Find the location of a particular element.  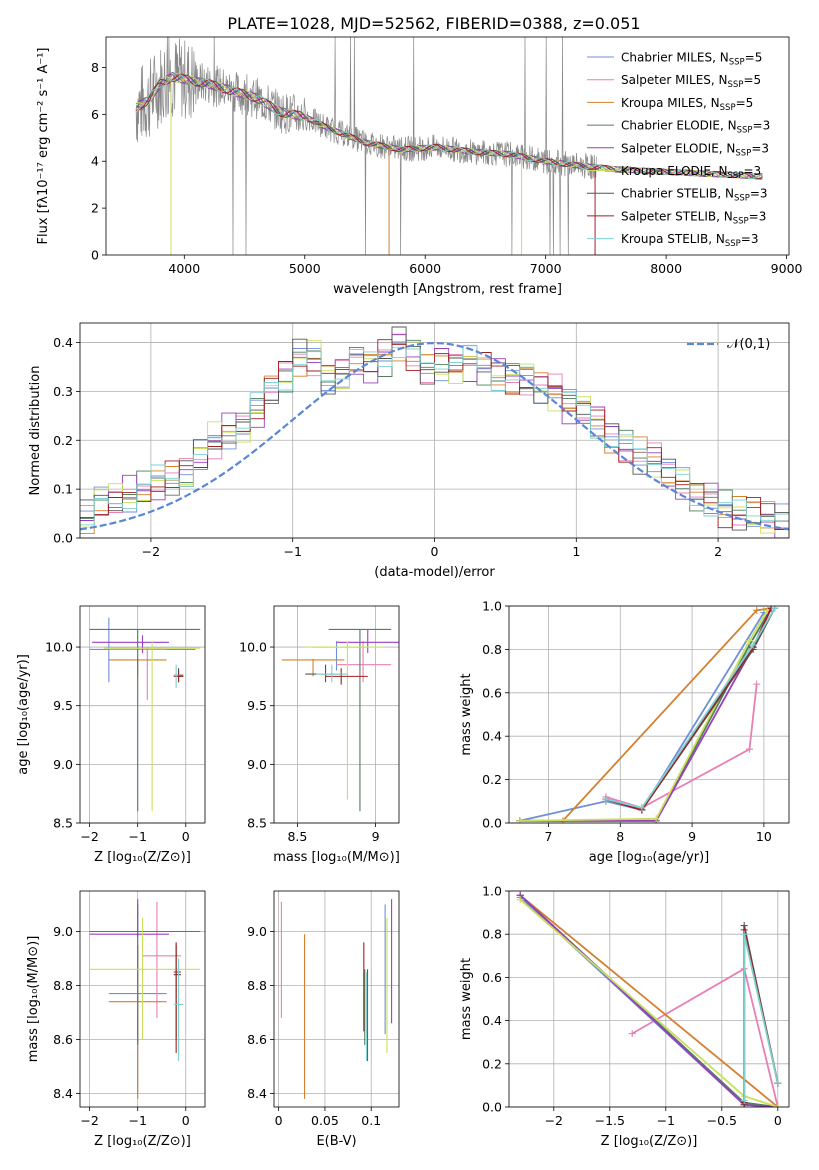

y-tick-label: 0 is located at coordinates (95, 255).